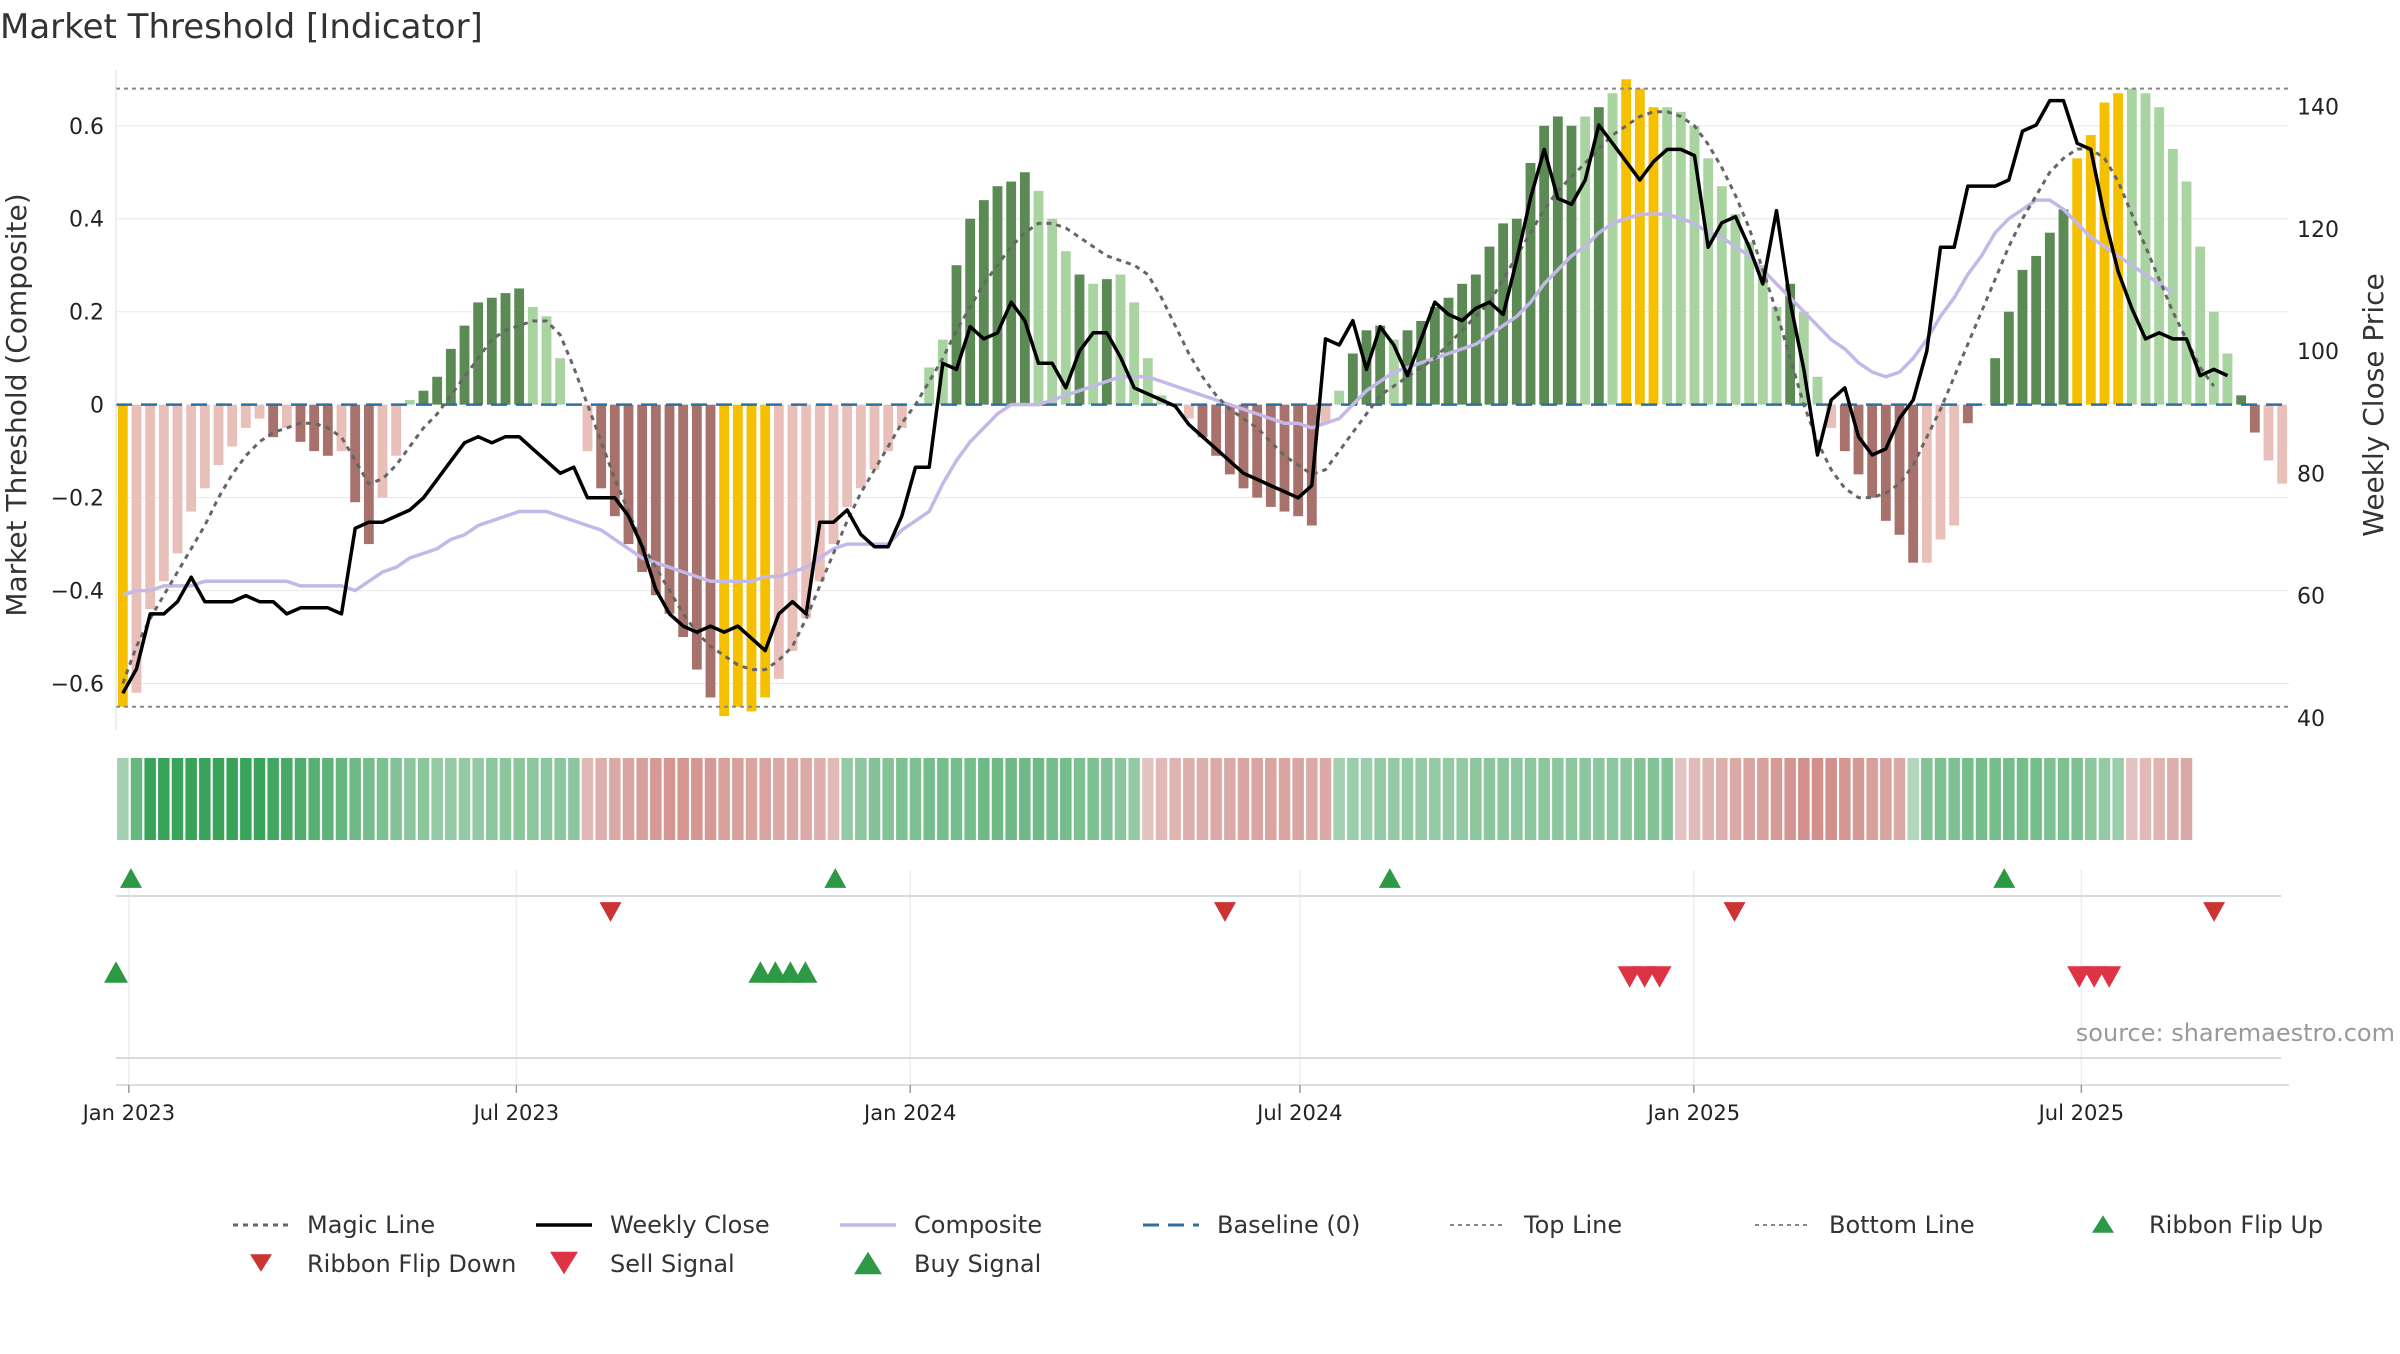  What do you see at coordinates (2236, 1225) in the screenshot?
I see `legend-label: Ribbon Flip Up` at bounding box center [2236, 1225].